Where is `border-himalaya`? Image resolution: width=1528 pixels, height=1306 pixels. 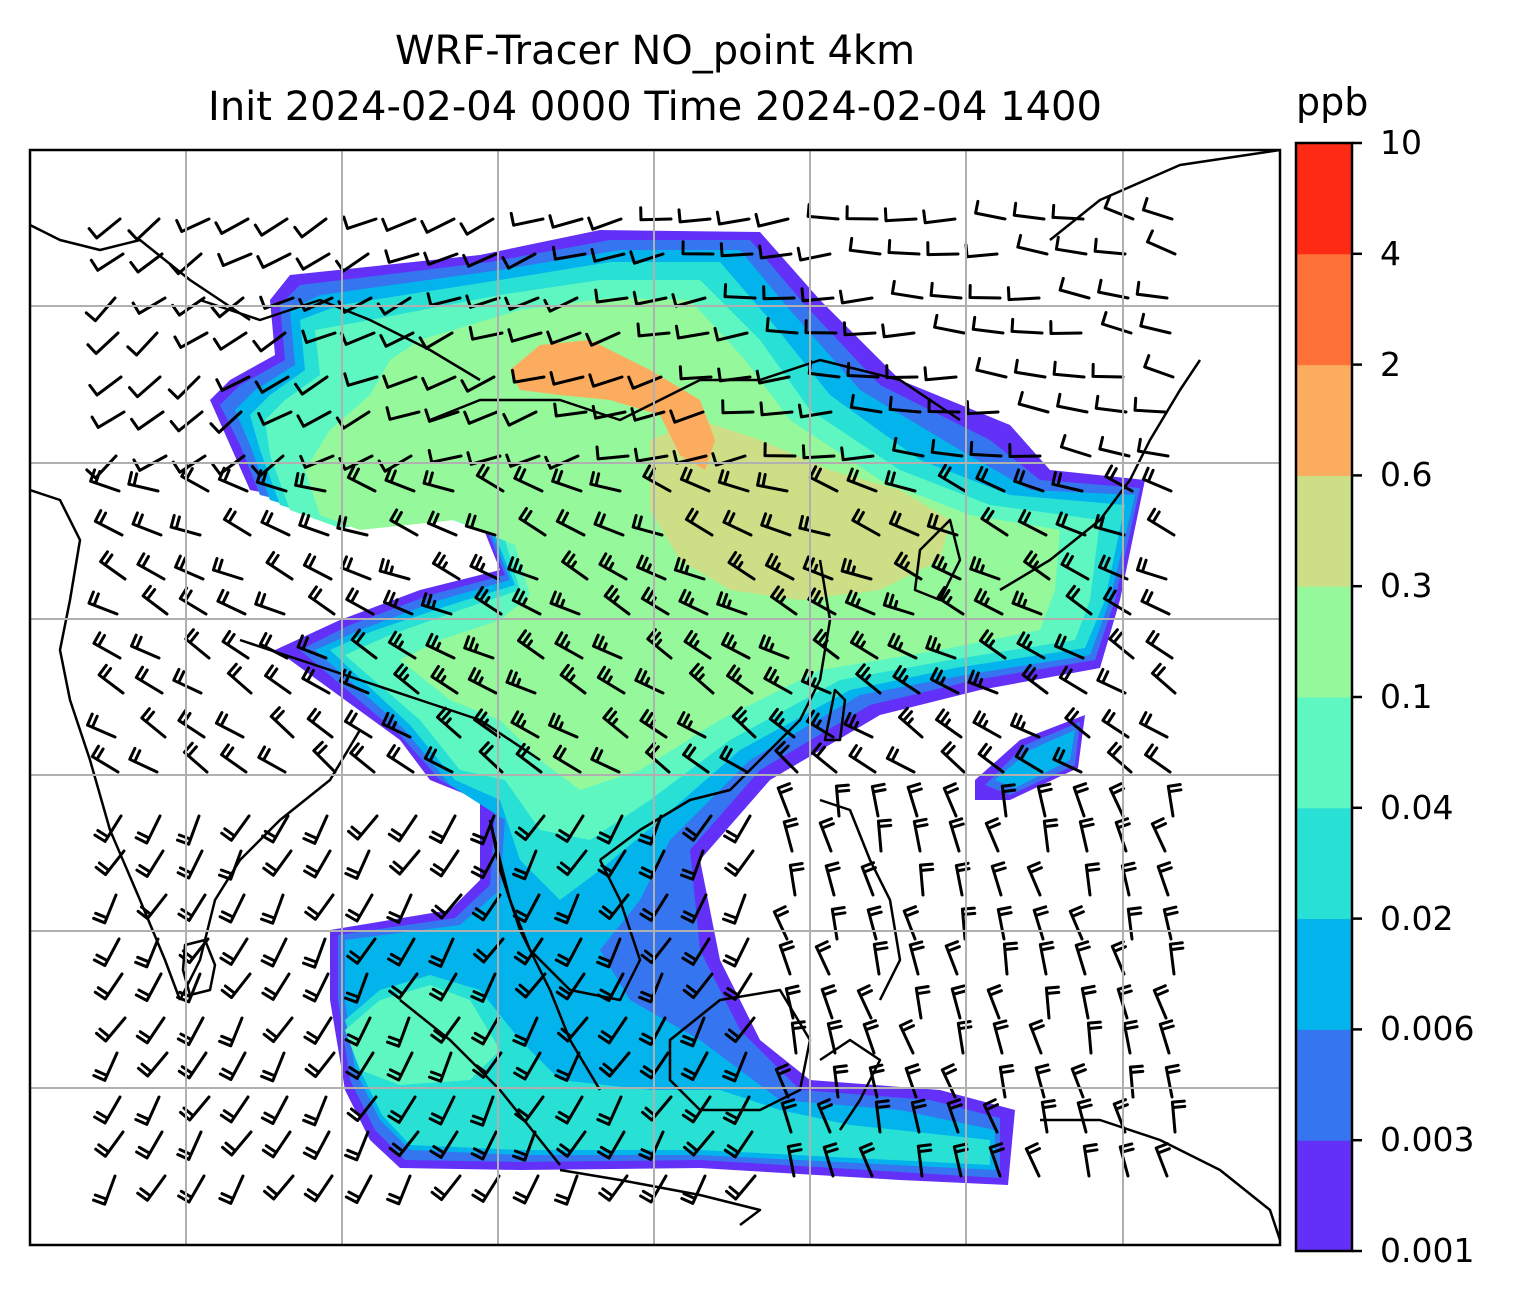
border-himalaya is located at coordinates (390, 700).